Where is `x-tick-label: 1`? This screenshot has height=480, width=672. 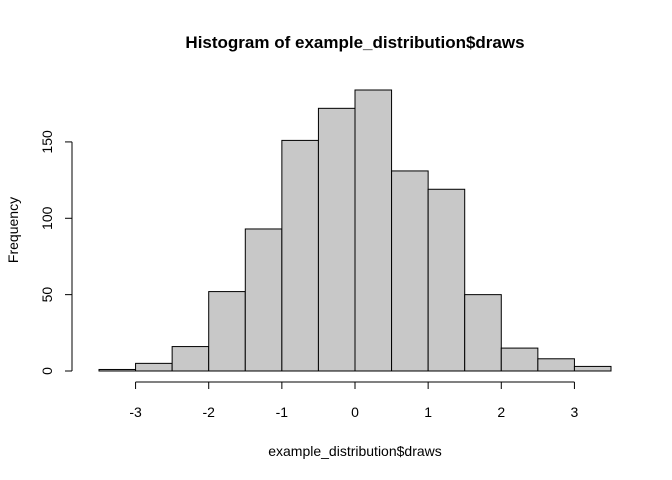
x-tick-label: 1 is located at coordinates (428, 412).